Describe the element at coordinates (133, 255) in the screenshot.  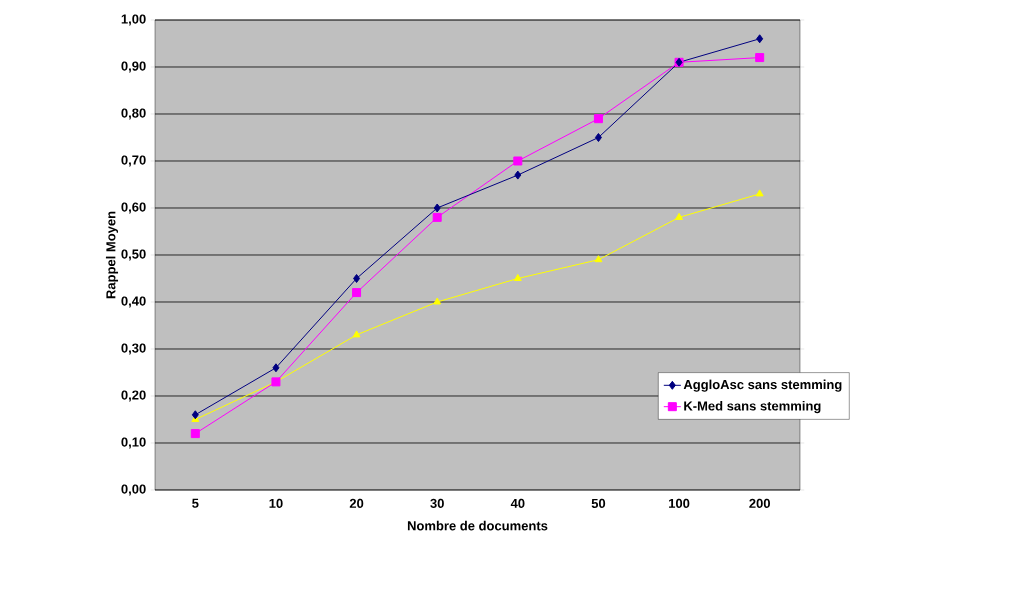
I see `y-tick-label: 0,50` at that location.